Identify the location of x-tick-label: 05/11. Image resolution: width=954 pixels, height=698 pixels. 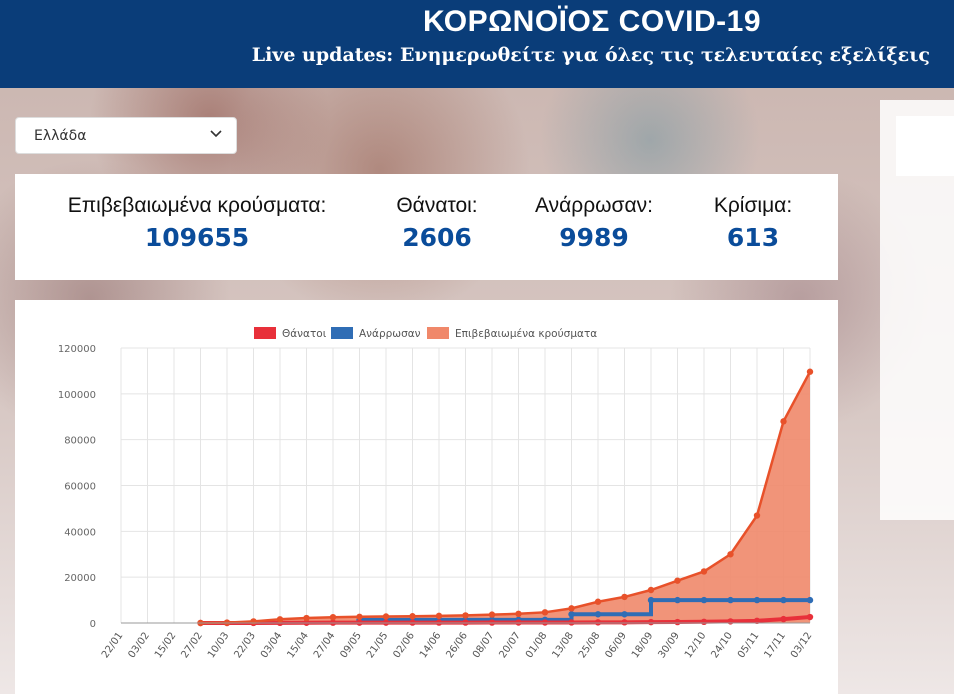
(749, 645).